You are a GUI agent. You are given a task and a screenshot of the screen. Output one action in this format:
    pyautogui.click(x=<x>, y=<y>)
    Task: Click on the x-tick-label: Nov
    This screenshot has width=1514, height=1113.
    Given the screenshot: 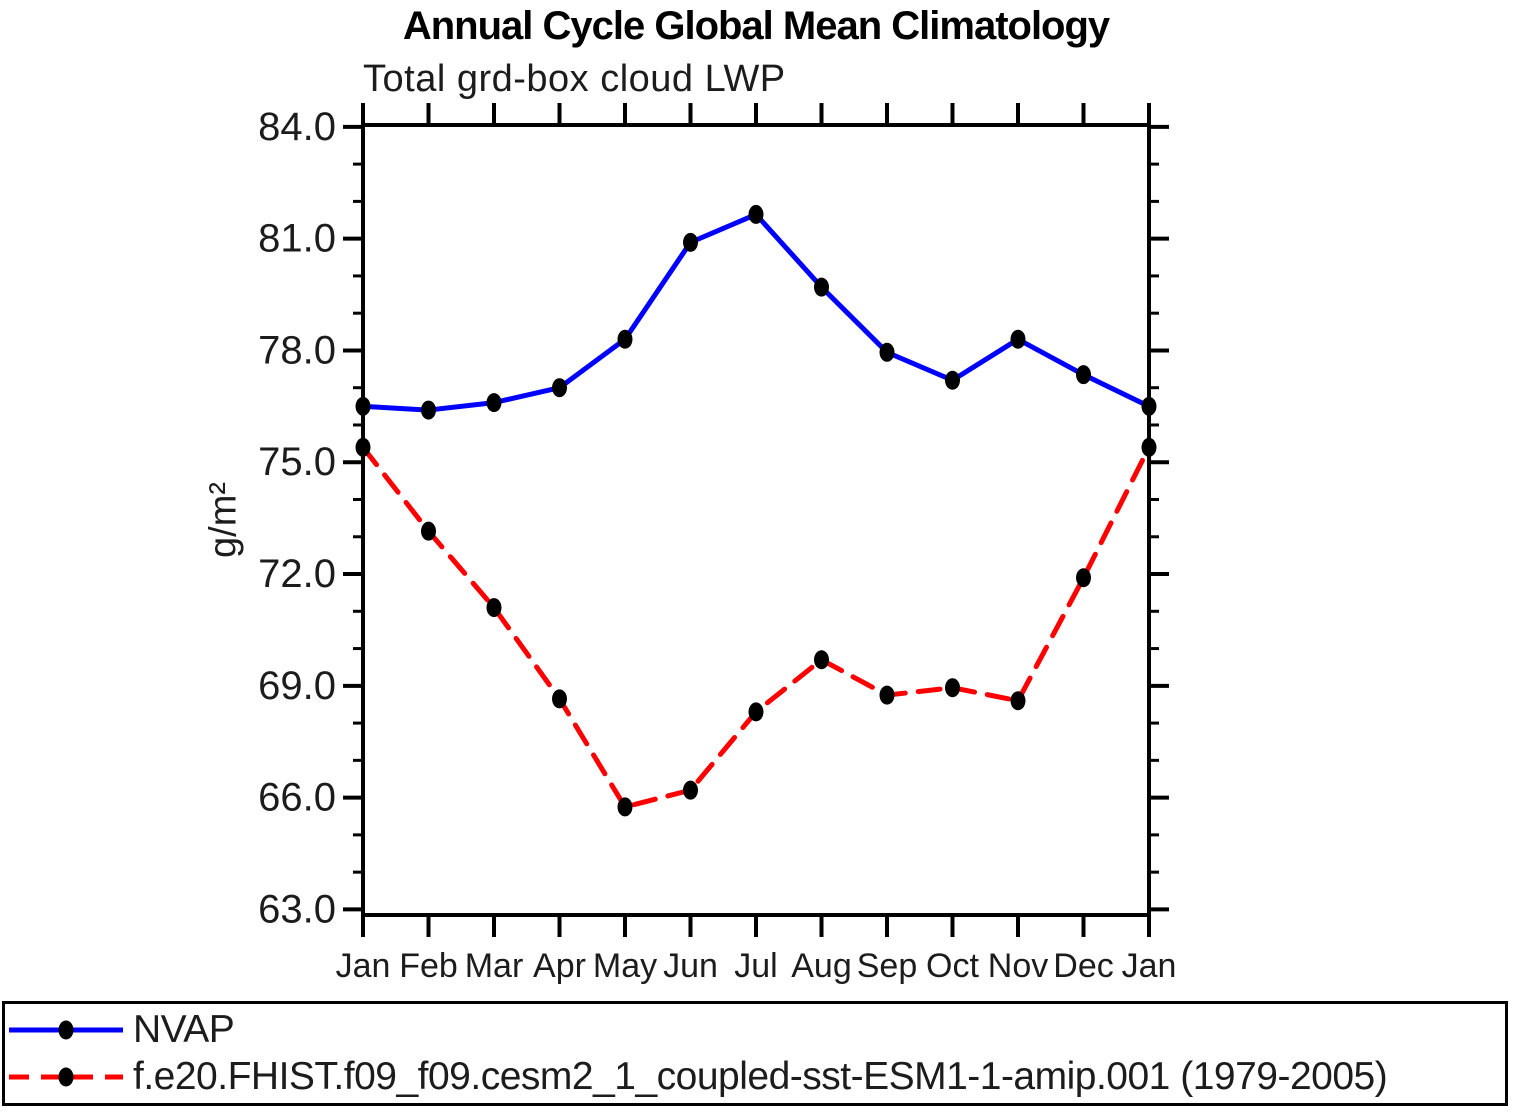 What is the action you would take?
    pyautogui.click(x=1018, y=966)
    